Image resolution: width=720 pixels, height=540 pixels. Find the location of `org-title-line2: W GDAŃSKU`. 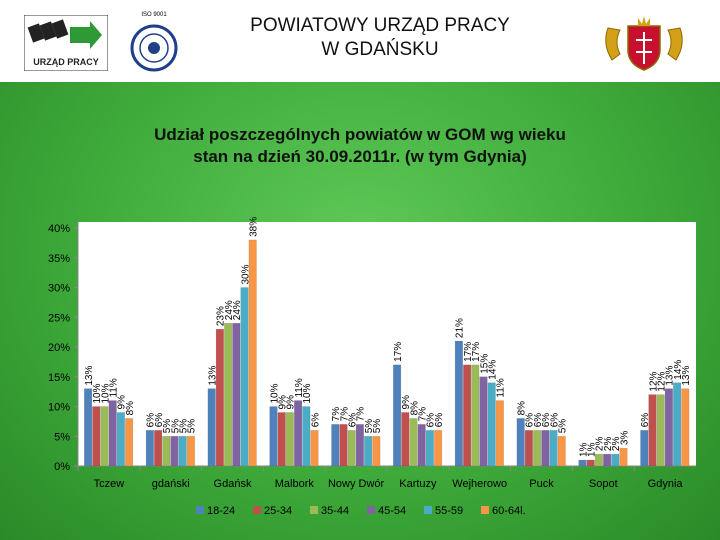

org-title-line2: W GDAŃSKU is located at coordinates (380, 49).